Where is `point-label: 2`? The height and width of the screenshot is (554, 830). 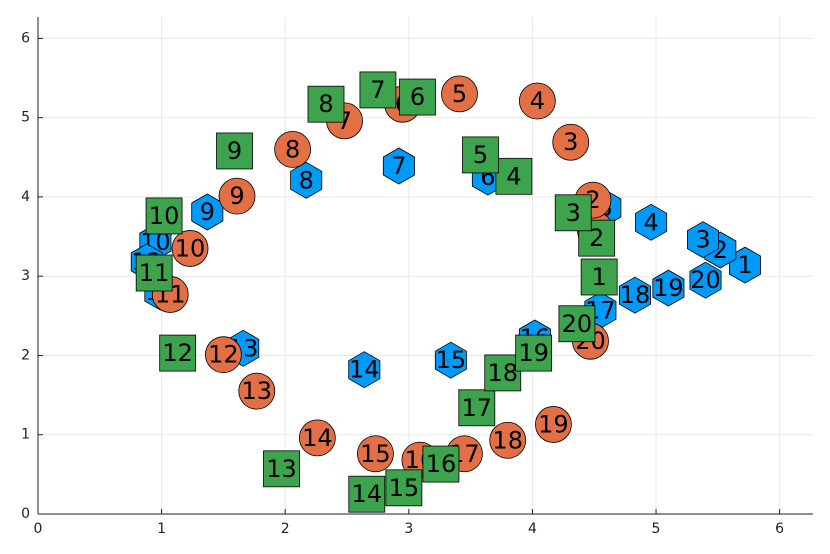
point-label: 2 is located at coordinates (596, 238).